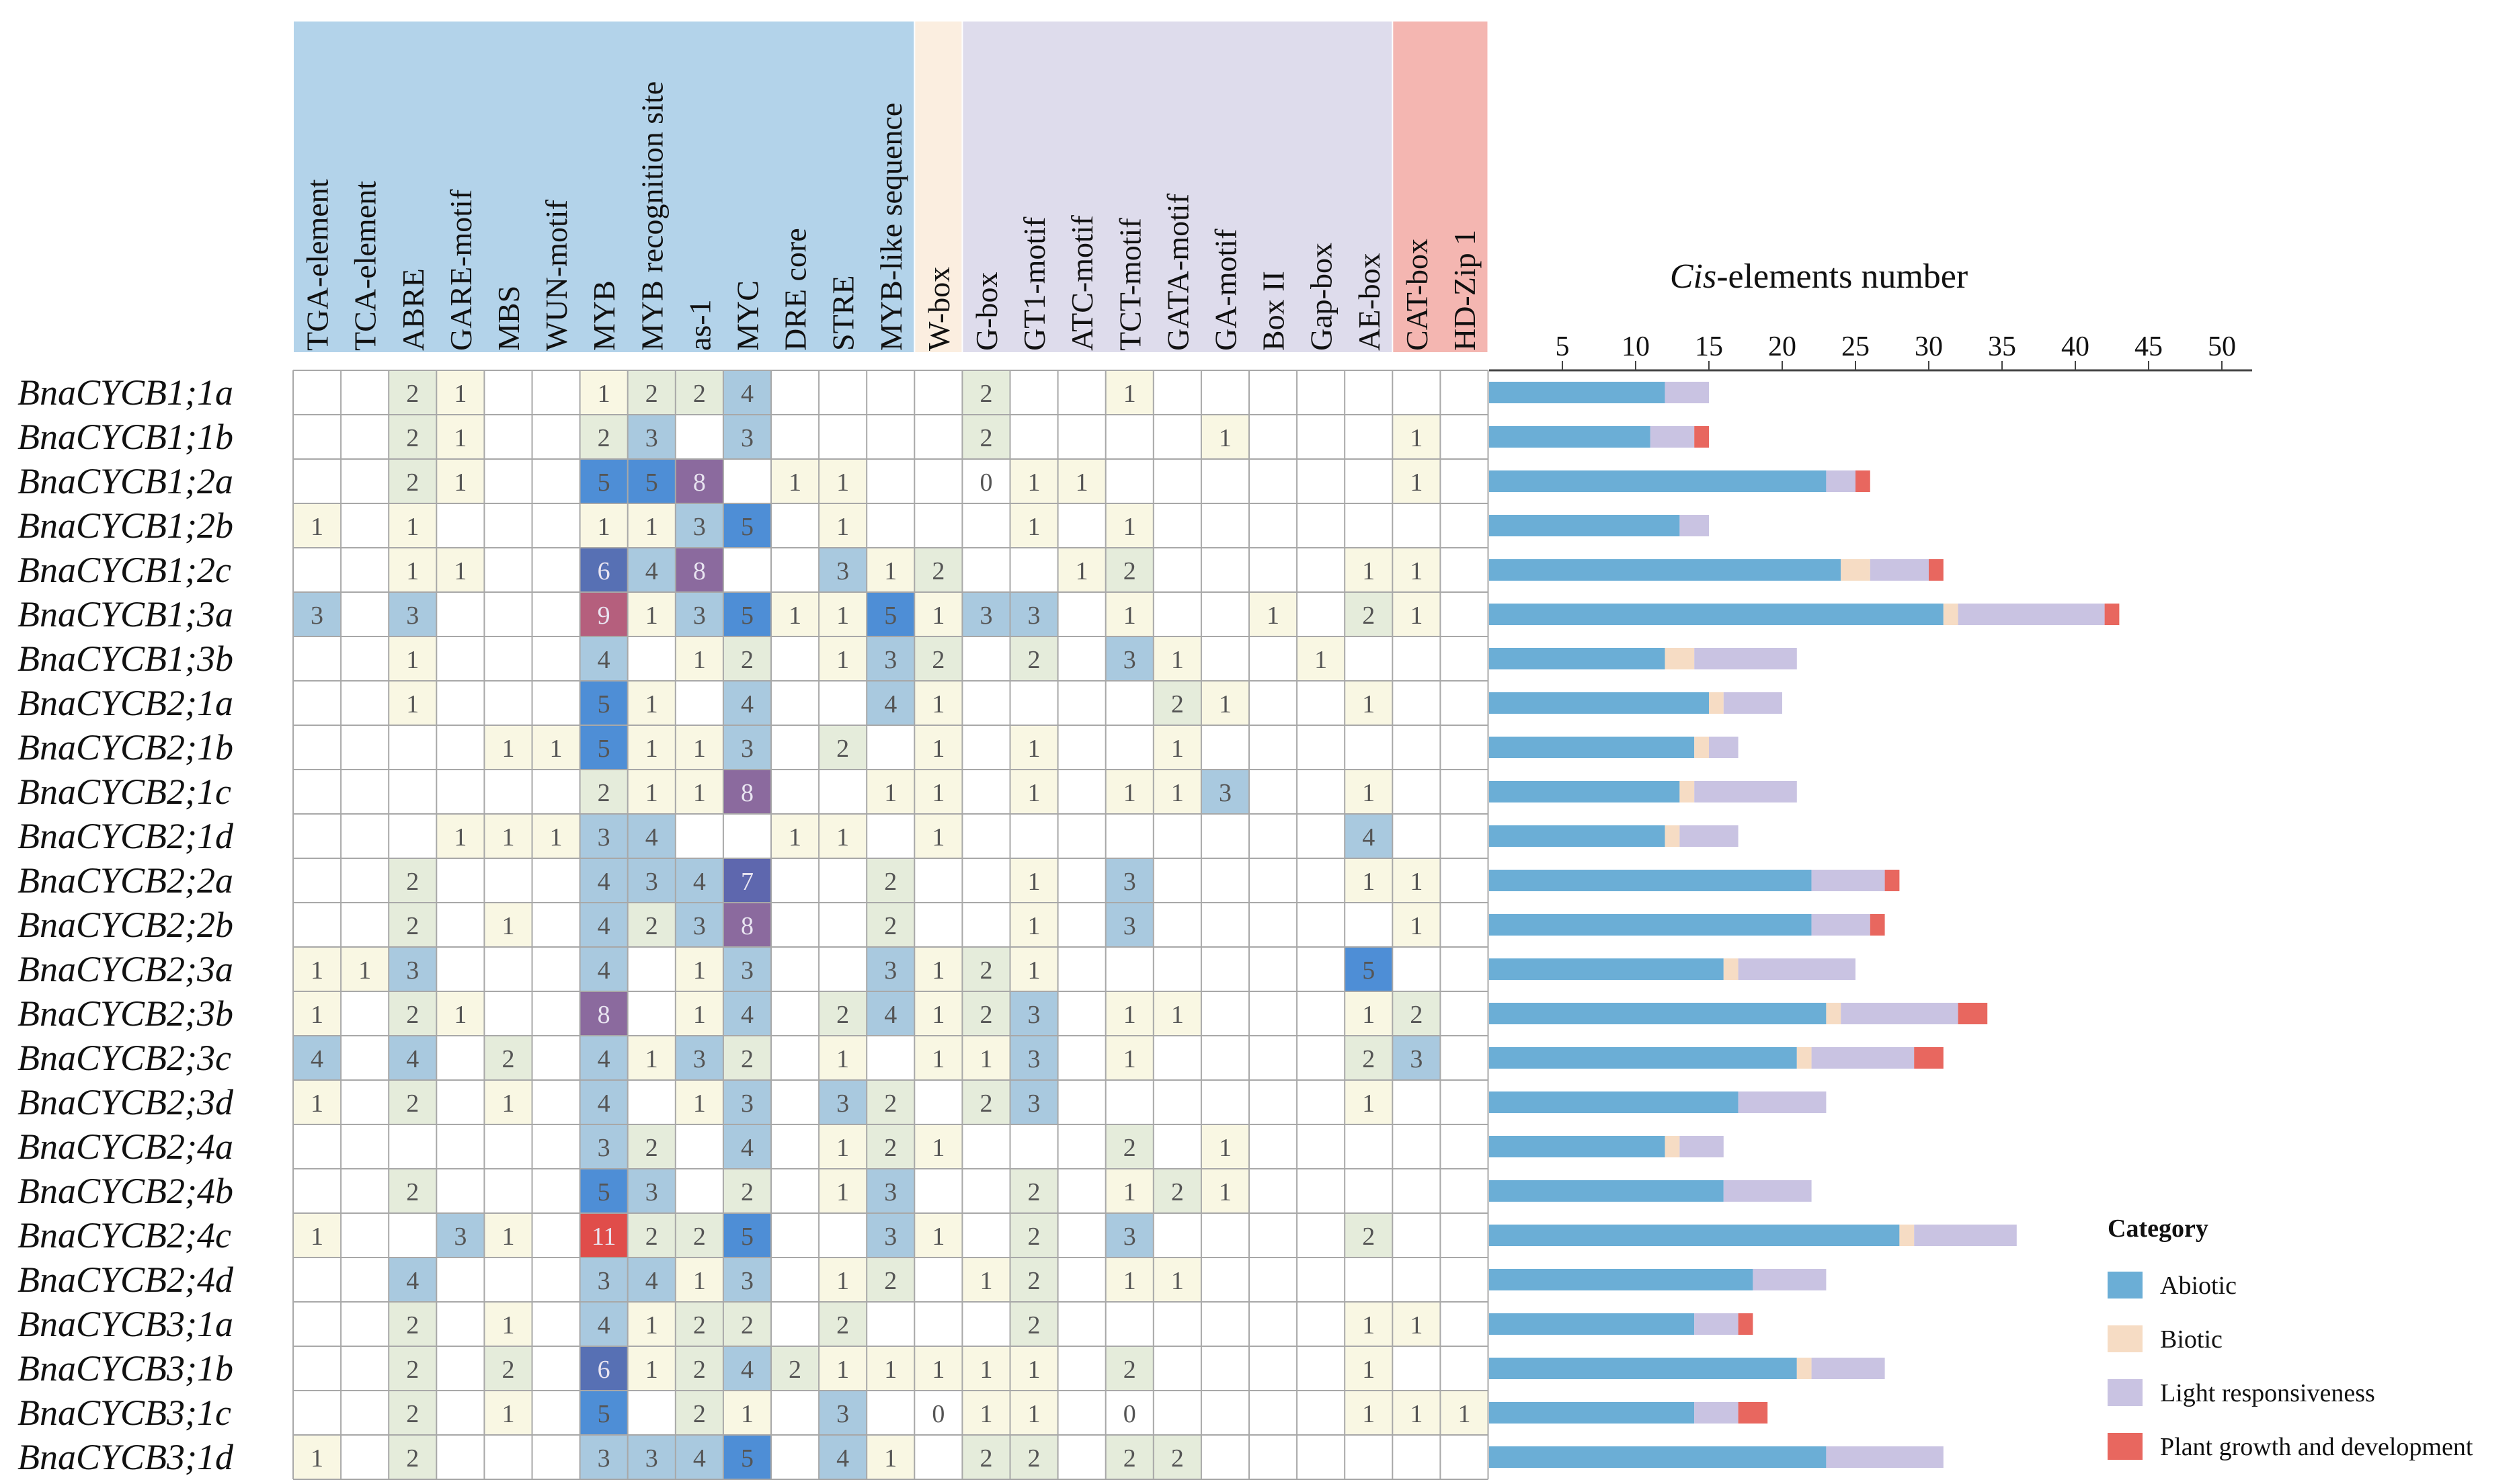 The image size is (2517, 1484). I want to click on row-label-bnacycb2-4c: BnaCYCB2;4c, so click(124, 1235).